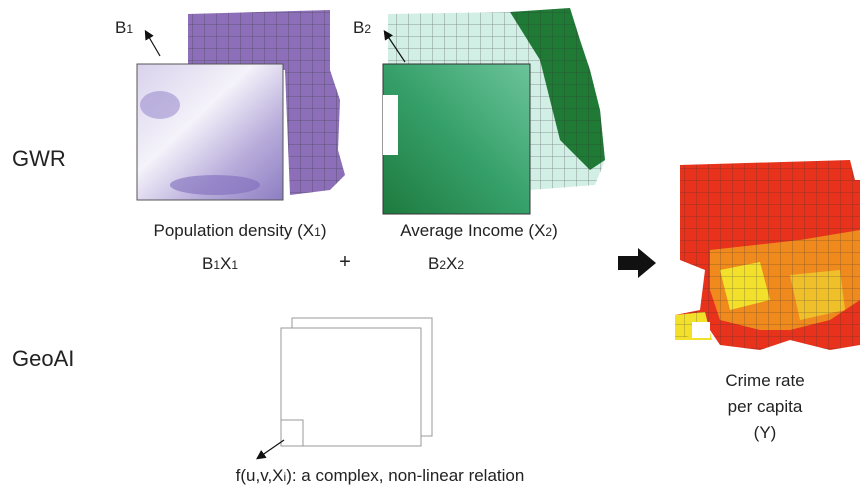 The image size is (860, 488). I want to click on income-map, so click(493, 111).